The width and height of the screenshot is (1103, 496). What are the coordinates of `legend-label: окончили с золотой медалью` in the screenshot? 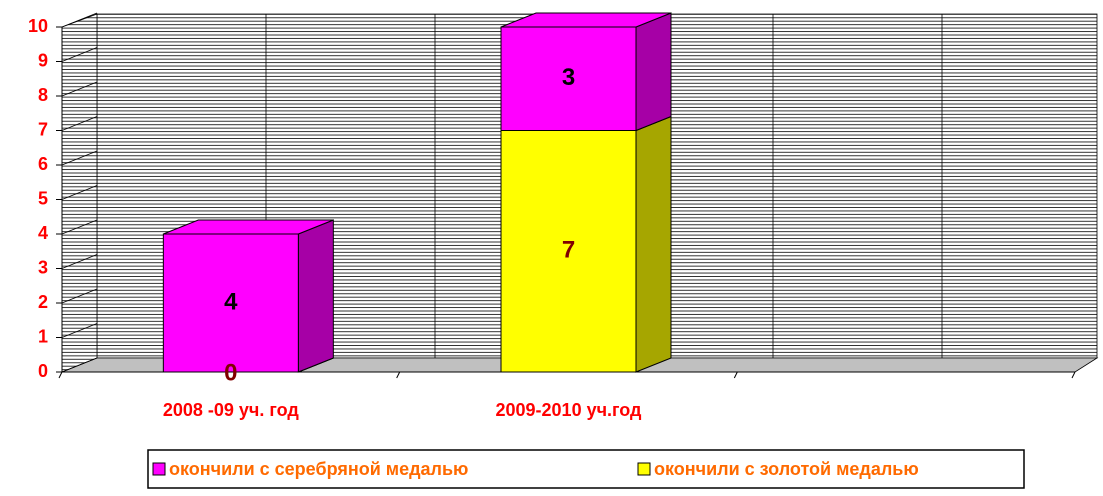 It's located at (786, 469).